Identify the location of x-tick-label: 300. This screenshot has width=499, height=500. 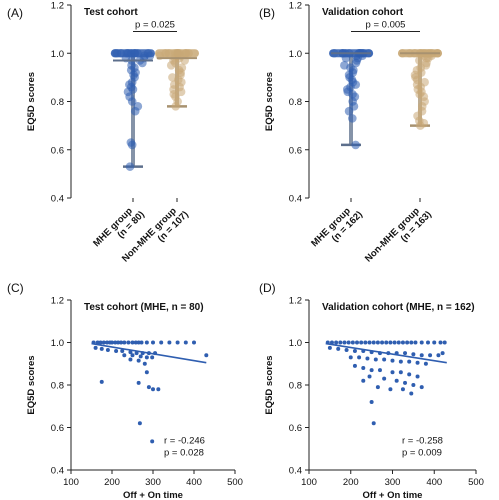
(393, 482).